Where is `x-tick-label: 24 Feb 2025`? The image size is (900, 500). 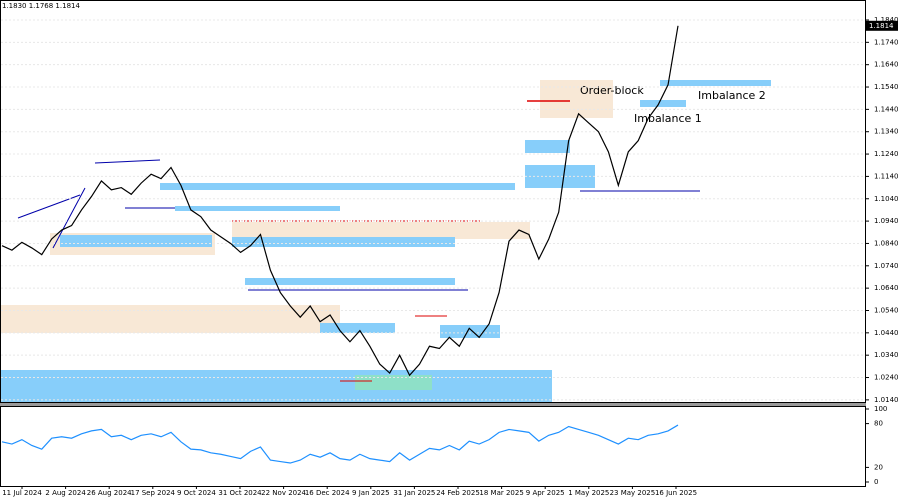 x-tick-label: 24 Feb 2025 is located at coordinates (458, 493).